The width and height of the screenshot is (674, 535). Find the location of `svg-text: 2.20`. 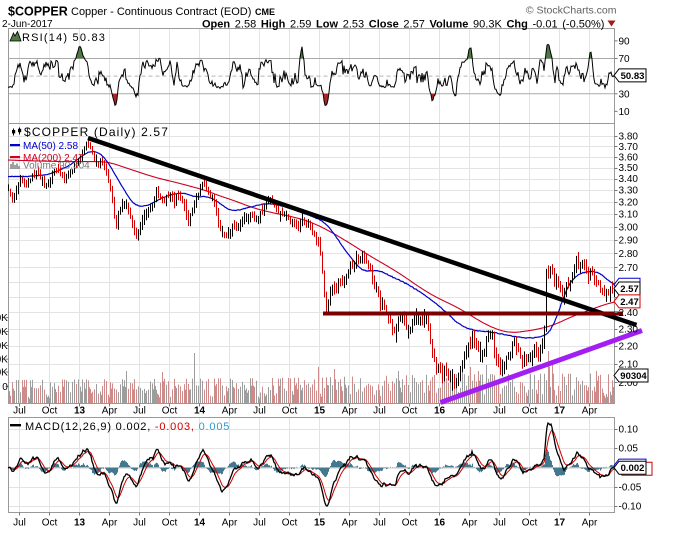

svg-text: 2.20 is located at coordinates (629, 346).